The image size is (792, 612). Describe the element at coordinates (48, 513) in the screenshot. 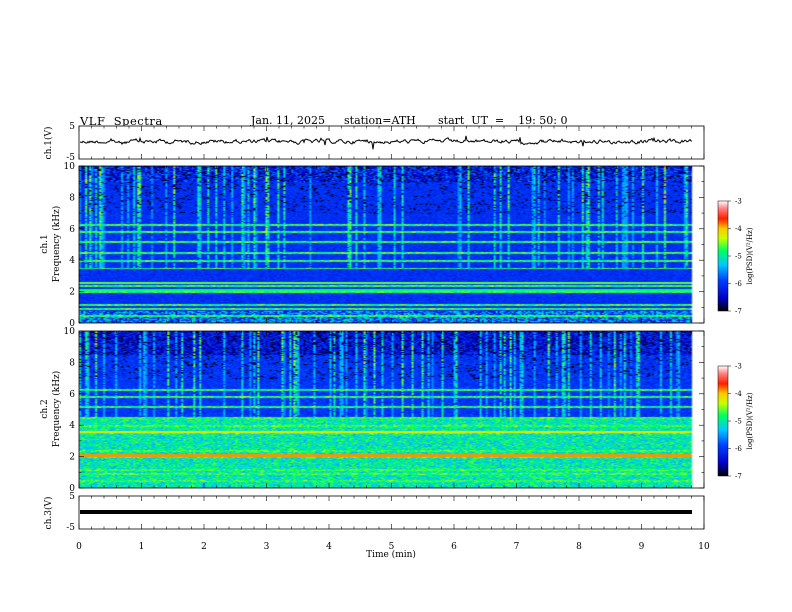

I see `ch3-ylabel: ch.3(V)` at that location.